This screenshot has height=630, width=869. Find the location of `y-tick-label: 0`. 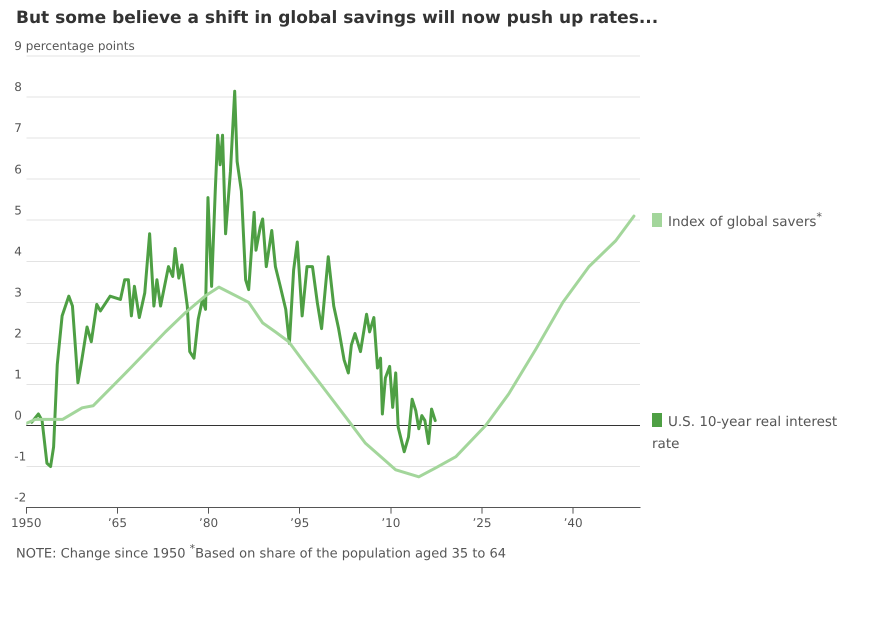

y-tick-label: 0 is located at coordinates (18, 415).